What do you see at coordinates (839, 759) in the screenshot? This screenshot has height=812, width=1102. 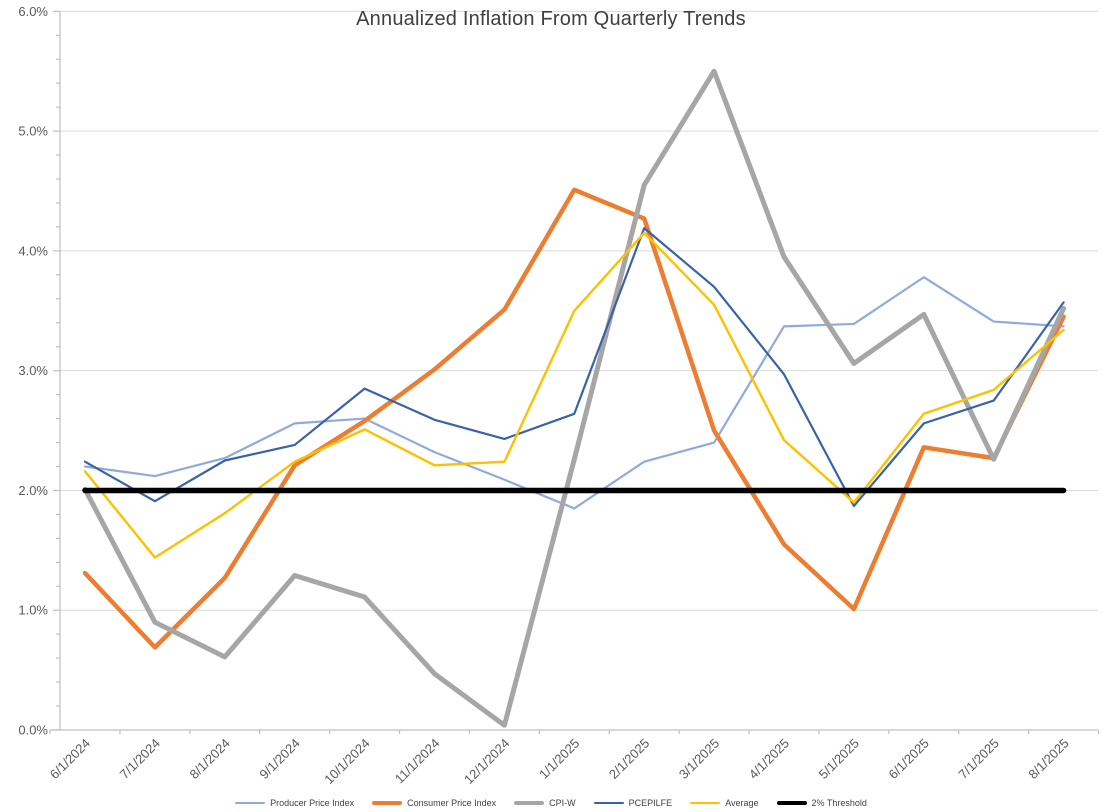 I see `x-tick-label: 5/1/2025` at bounding box center [839, 759].